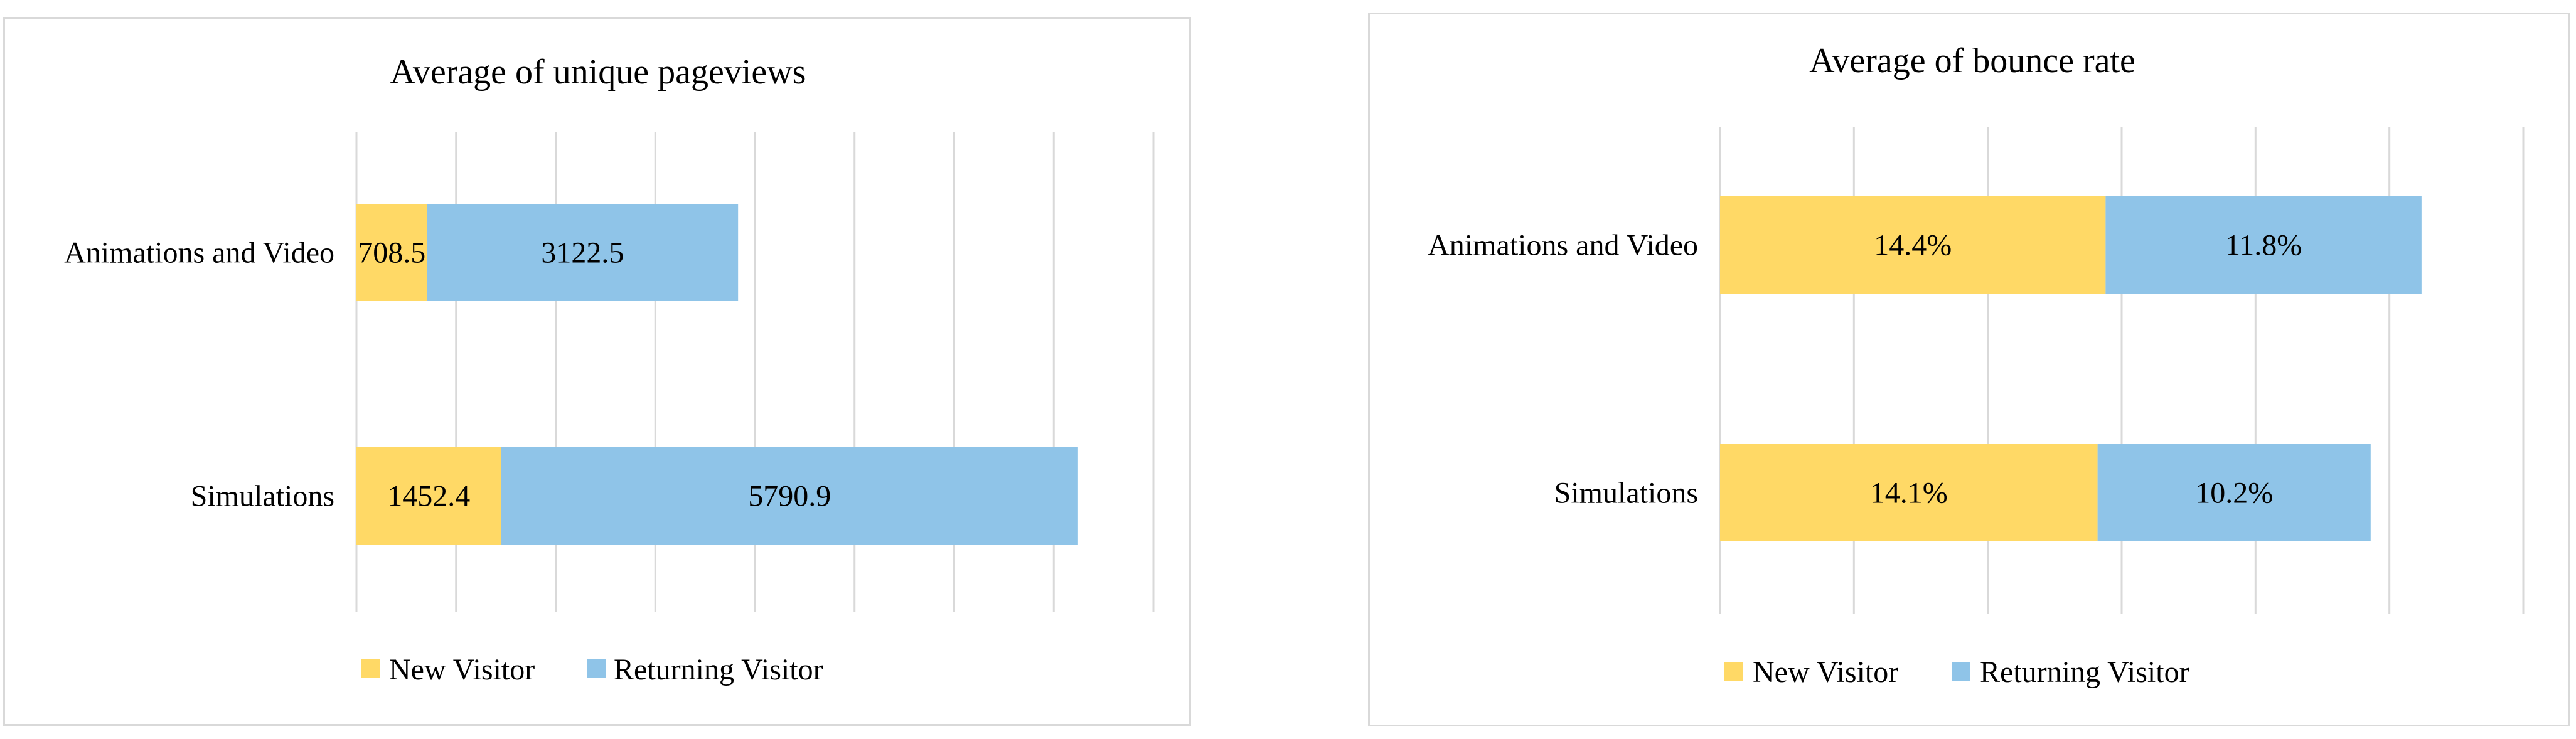 The height and width of the screenshot is (739, 2576). I want to click on data-label: 708.5, so click(391, 253).